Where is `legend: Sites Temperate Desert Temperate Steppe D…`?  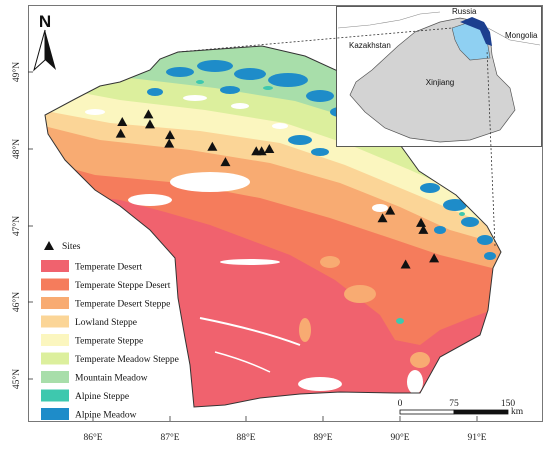 legend: Sites Temperate Desert Temperate Steppe D… is located at coordinates (110, 331).